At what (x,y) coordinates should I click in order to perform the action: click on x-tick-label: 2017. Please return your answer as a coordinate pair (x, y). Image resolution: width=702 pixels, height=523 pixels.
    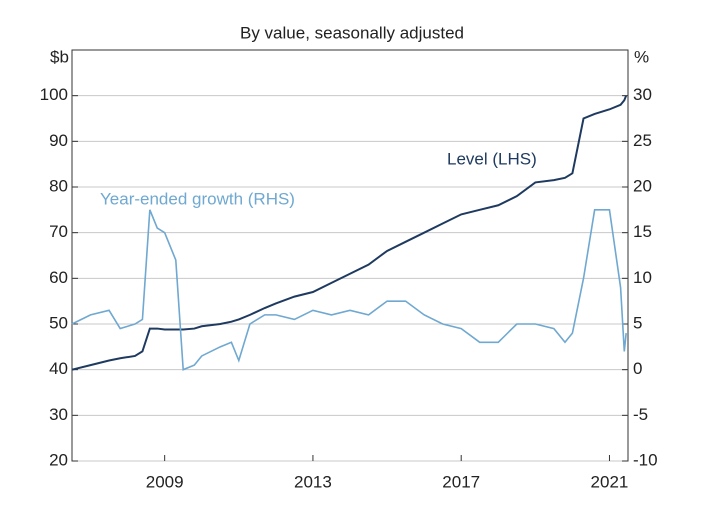
    Looking at the image, I should click on (461, 481).